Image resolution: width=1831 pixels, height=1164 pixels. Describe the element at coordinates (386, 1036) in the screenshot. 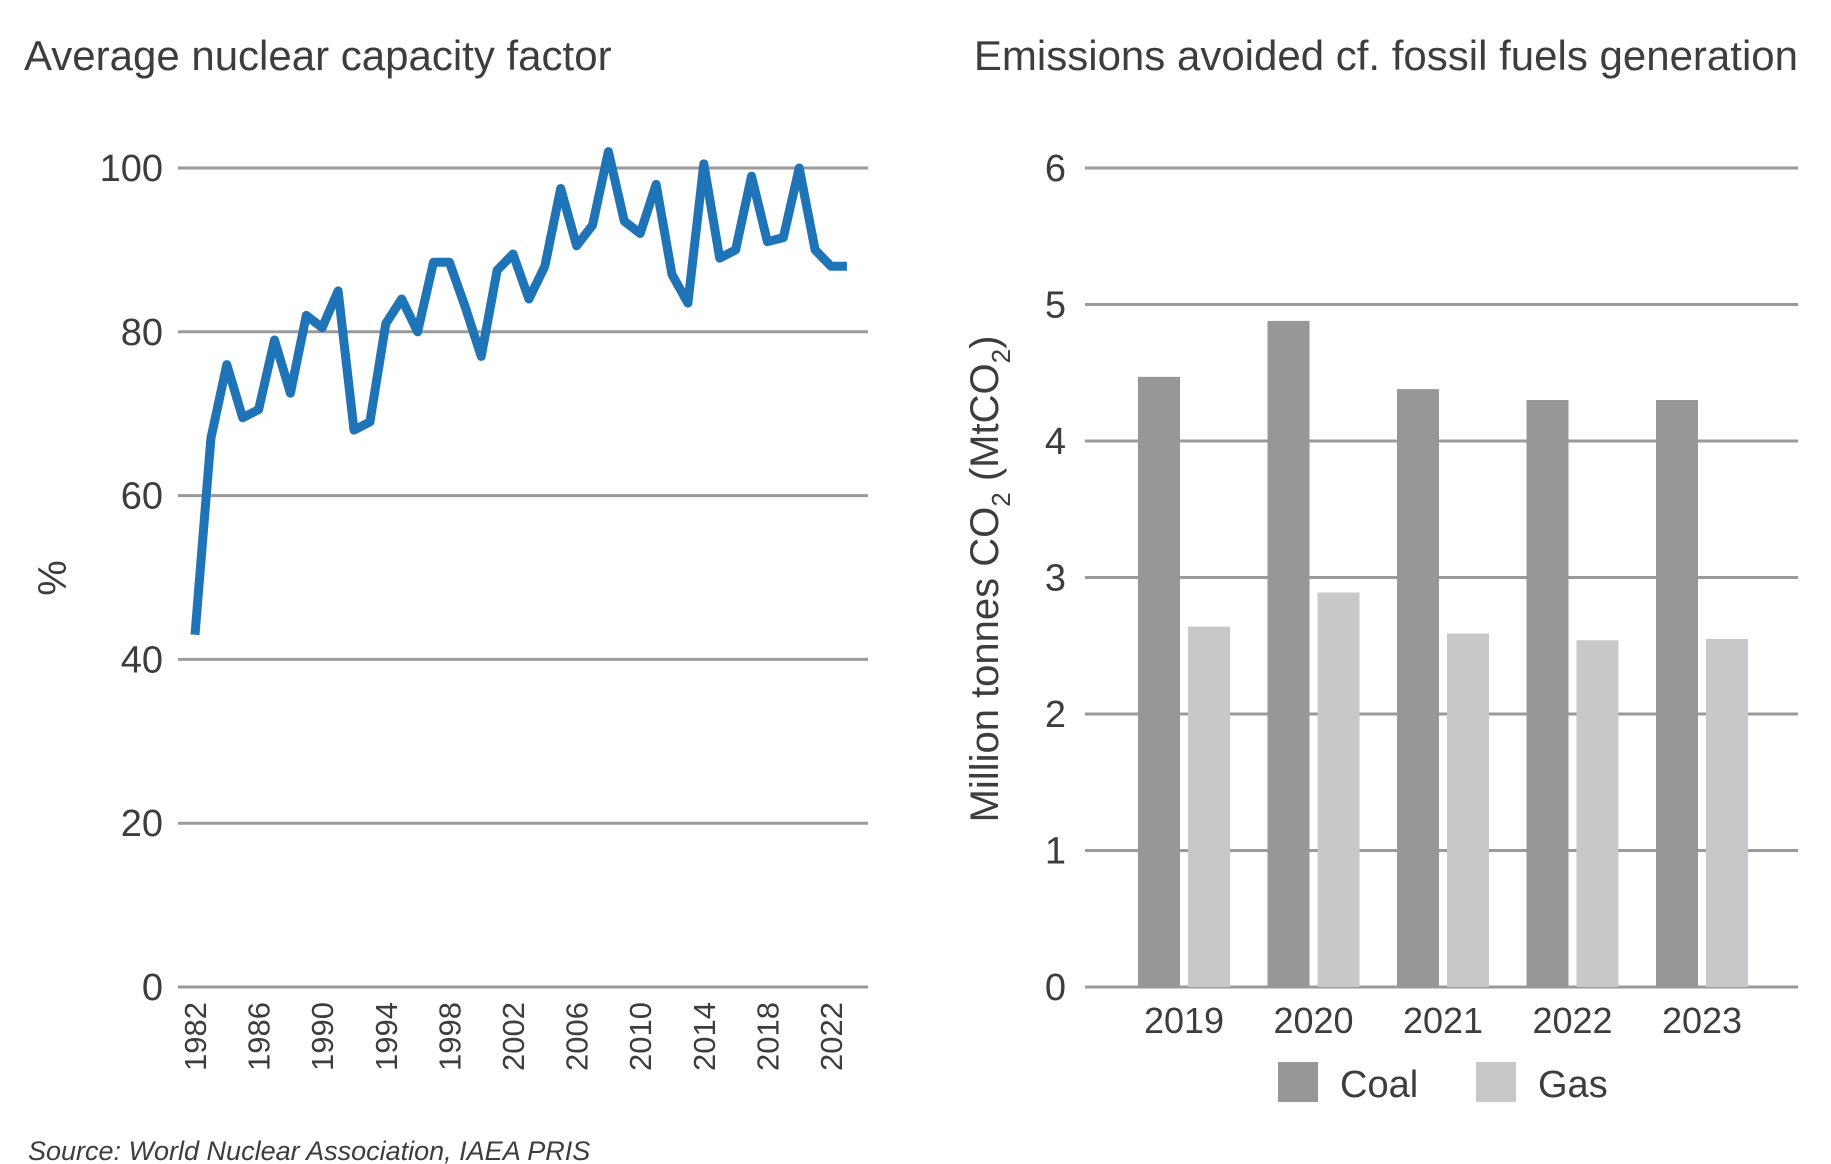

I see `capacity-x-tick-label: 1994` at that location.